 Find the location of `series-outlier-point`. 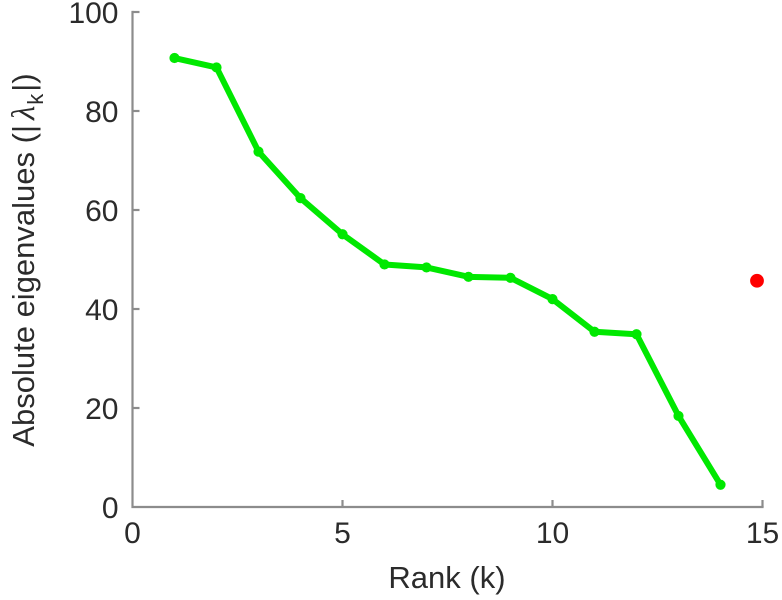

series-outlier-point is located at coordinates (757, 280).